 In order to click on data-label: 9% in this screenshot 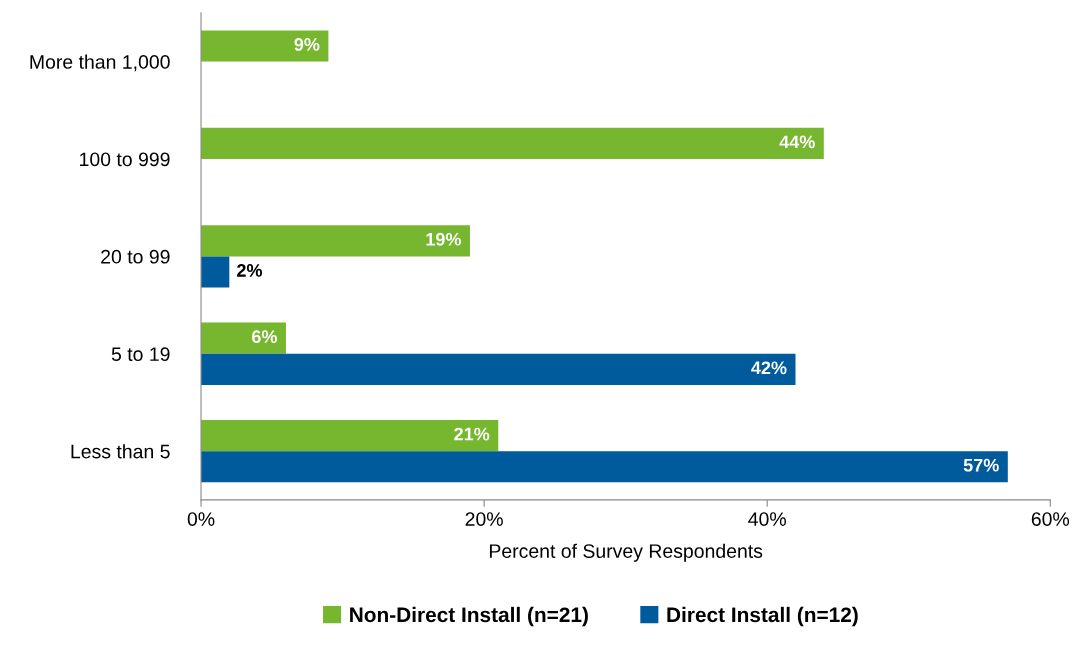, I will do `click(307, 44)`.